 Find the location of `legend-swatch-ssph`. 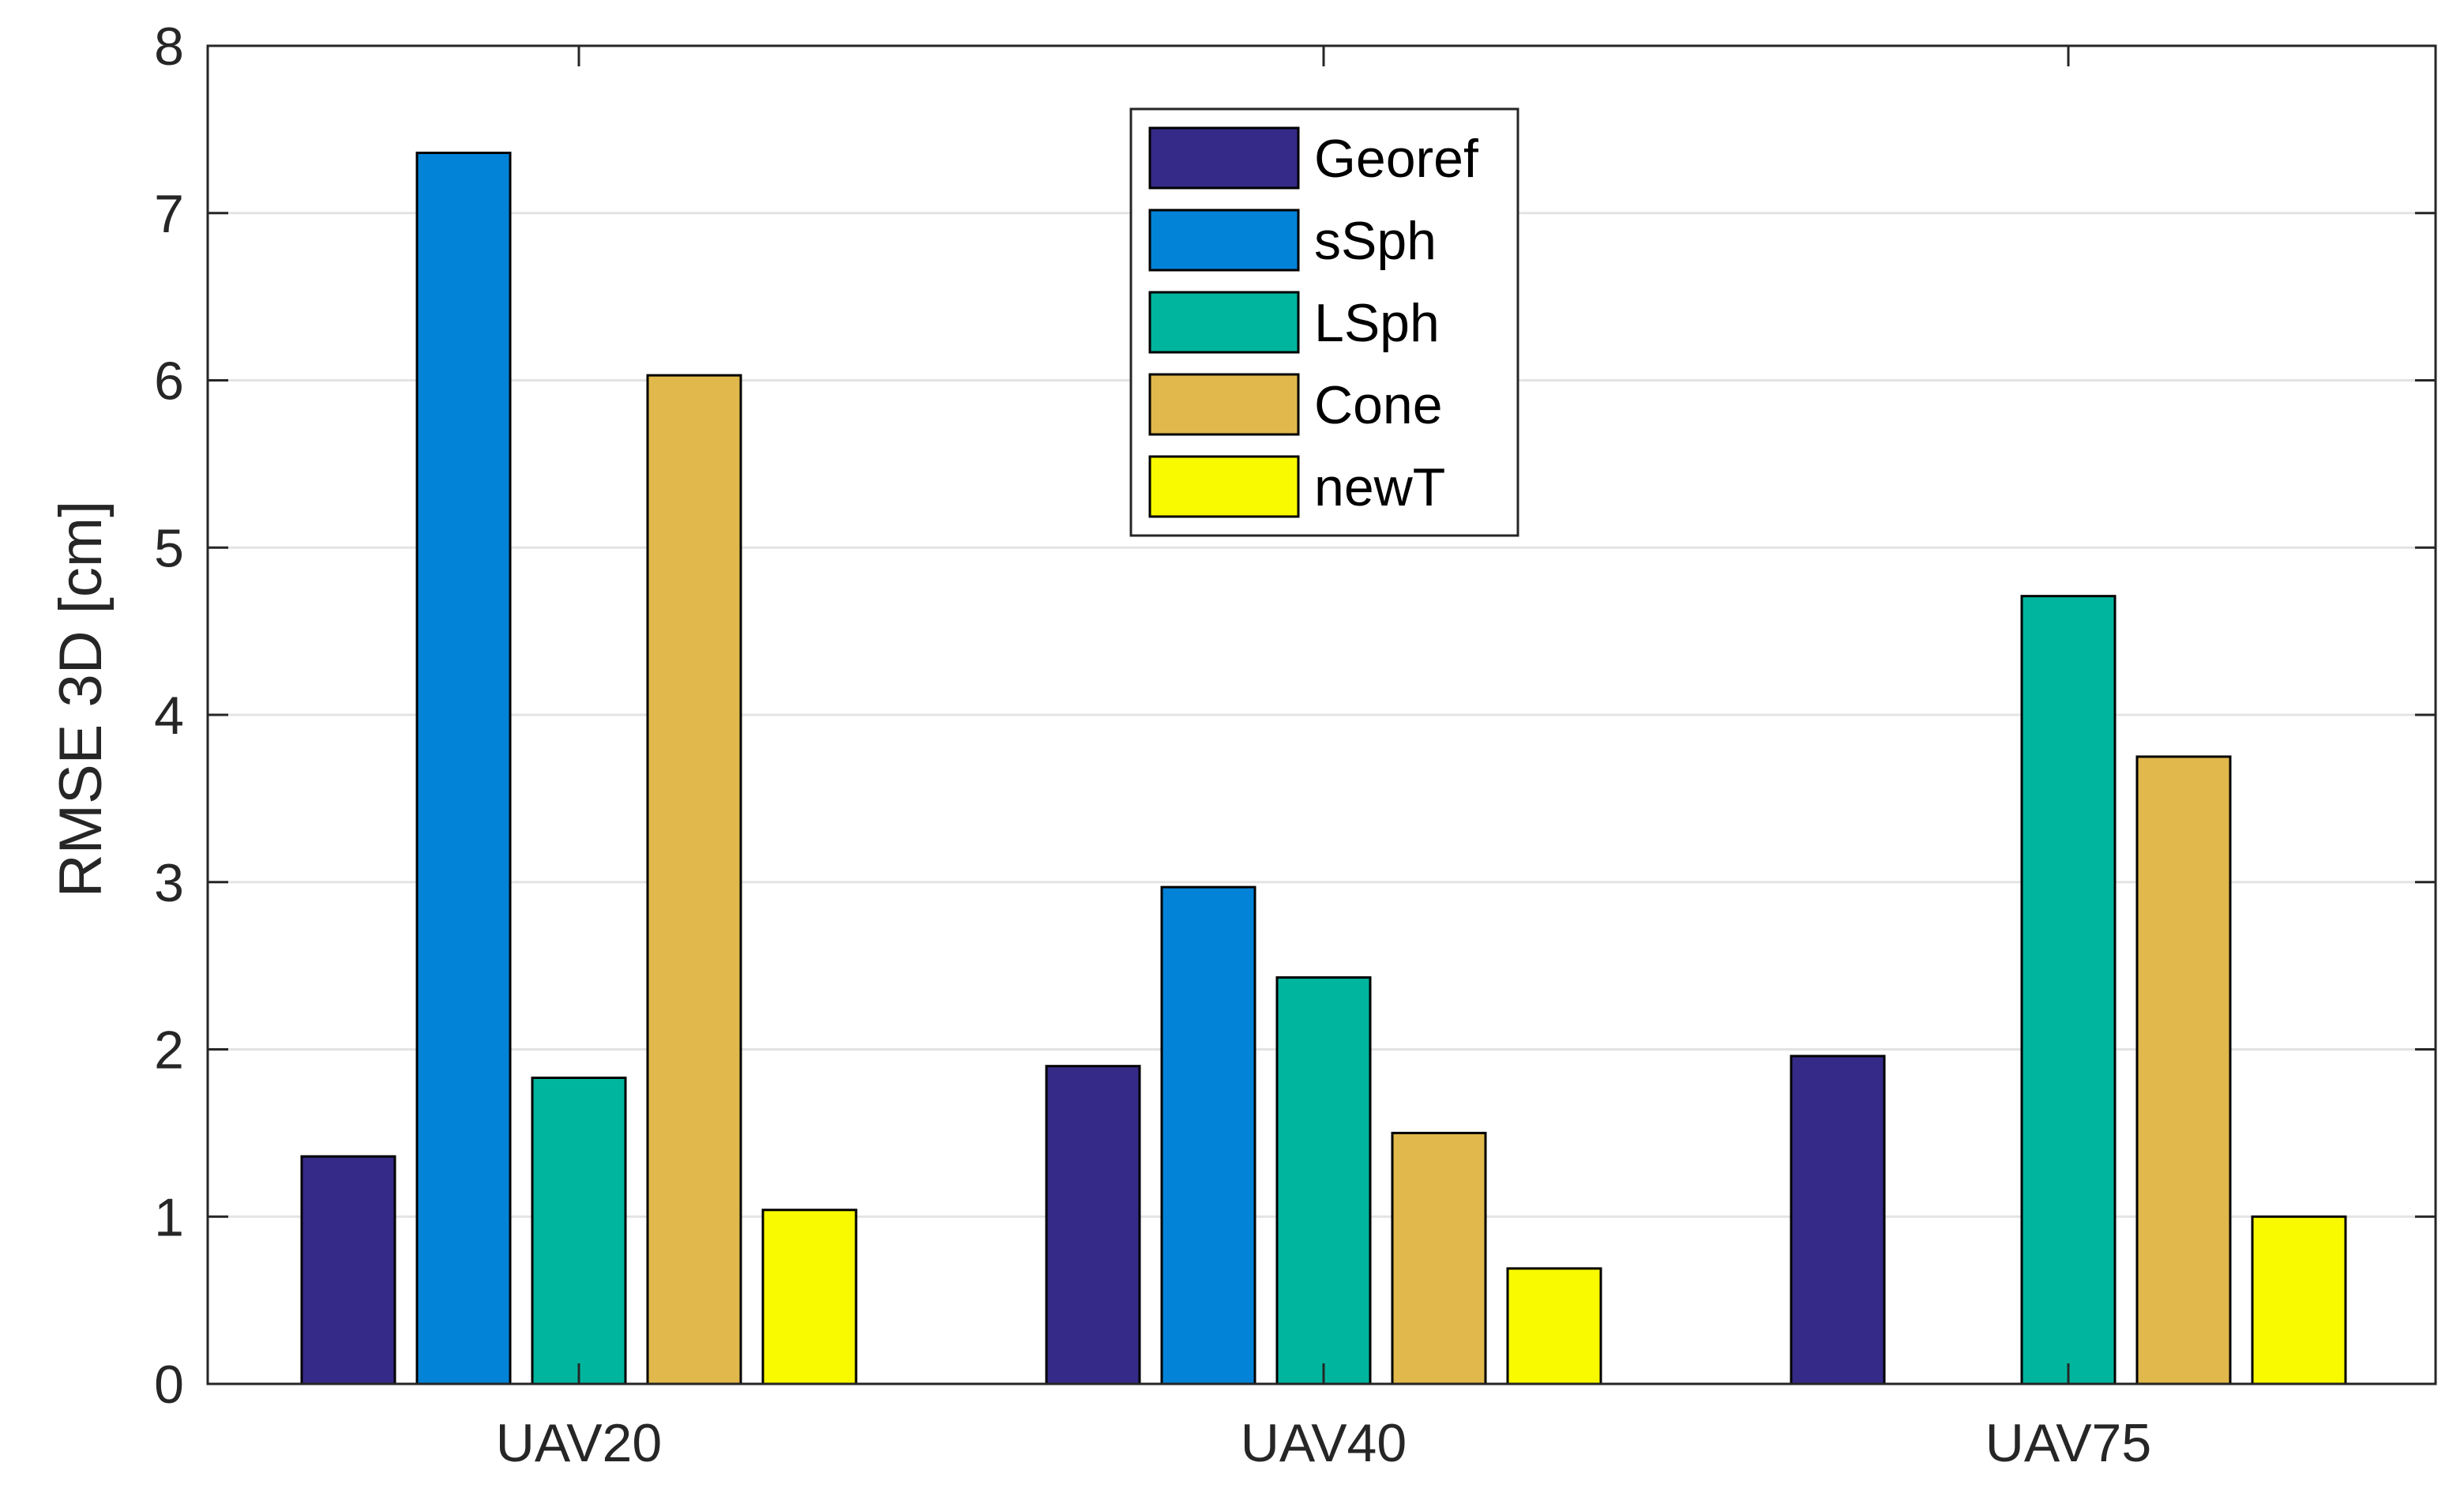

legend-swatch-ssph is located at coordinates (1224, 241).